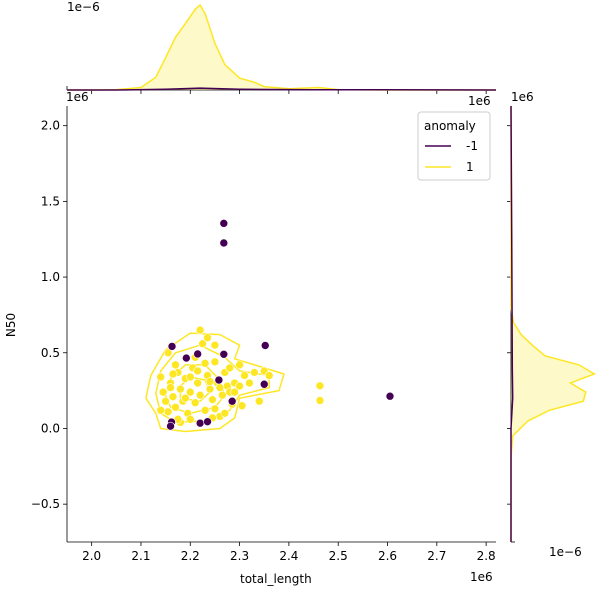 This screenshot has height=600, width=600. What do you see at coordinates (470, 167) in the screenshot?
I see `legend-label-1: 1` at bounding box center [470, 167].